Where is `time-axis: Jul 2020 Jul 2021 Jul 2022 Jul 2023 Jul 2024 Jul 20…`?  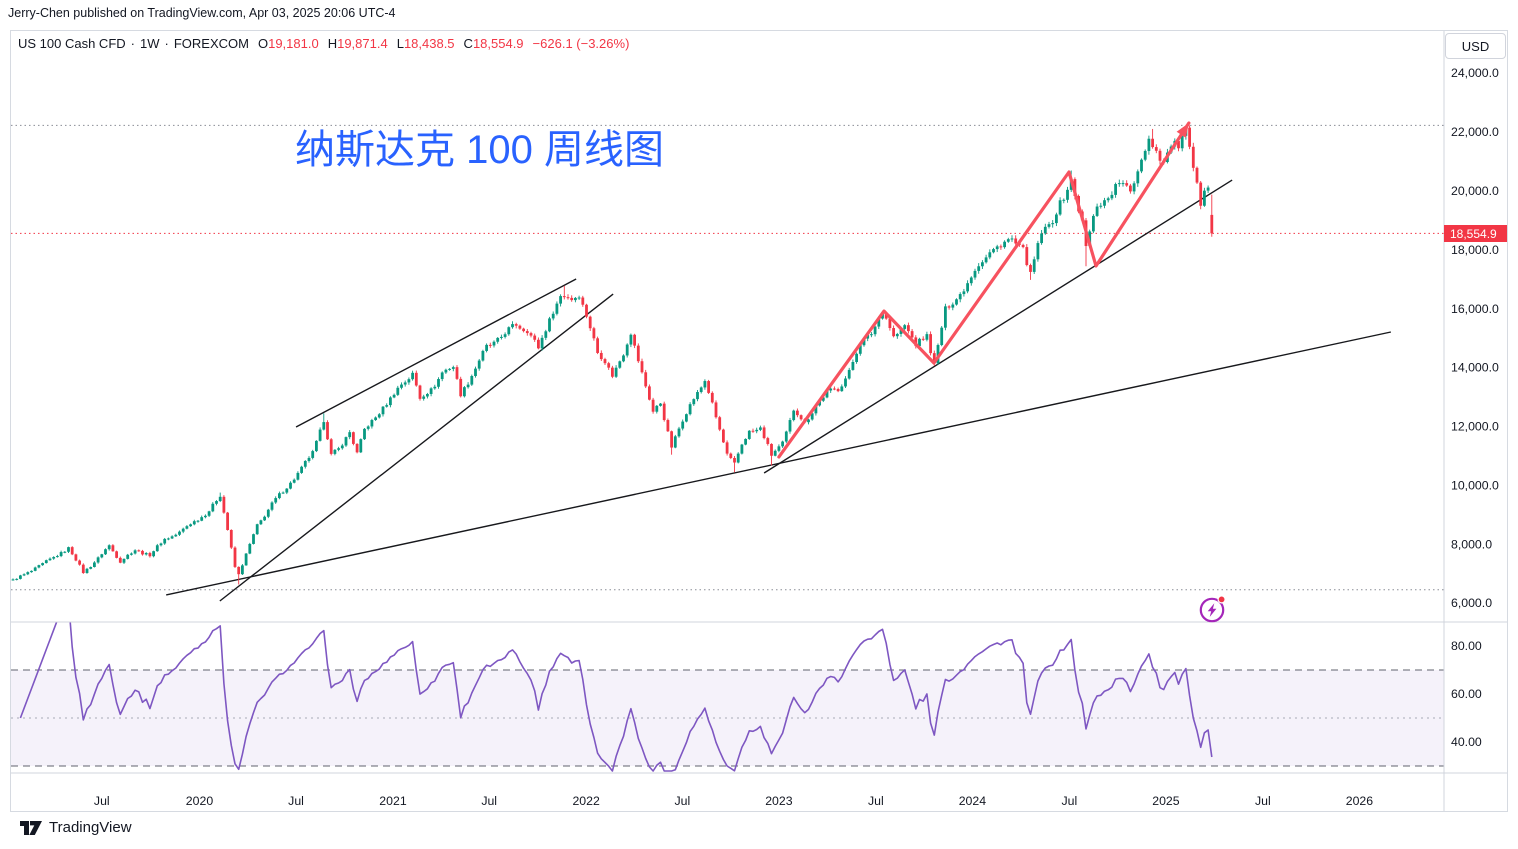 time-axis: Jul 2020 Jul 2021 Jul 2022 Jul 2023 Jul 2024 Jul 20… is located at coordinates (733, 801).